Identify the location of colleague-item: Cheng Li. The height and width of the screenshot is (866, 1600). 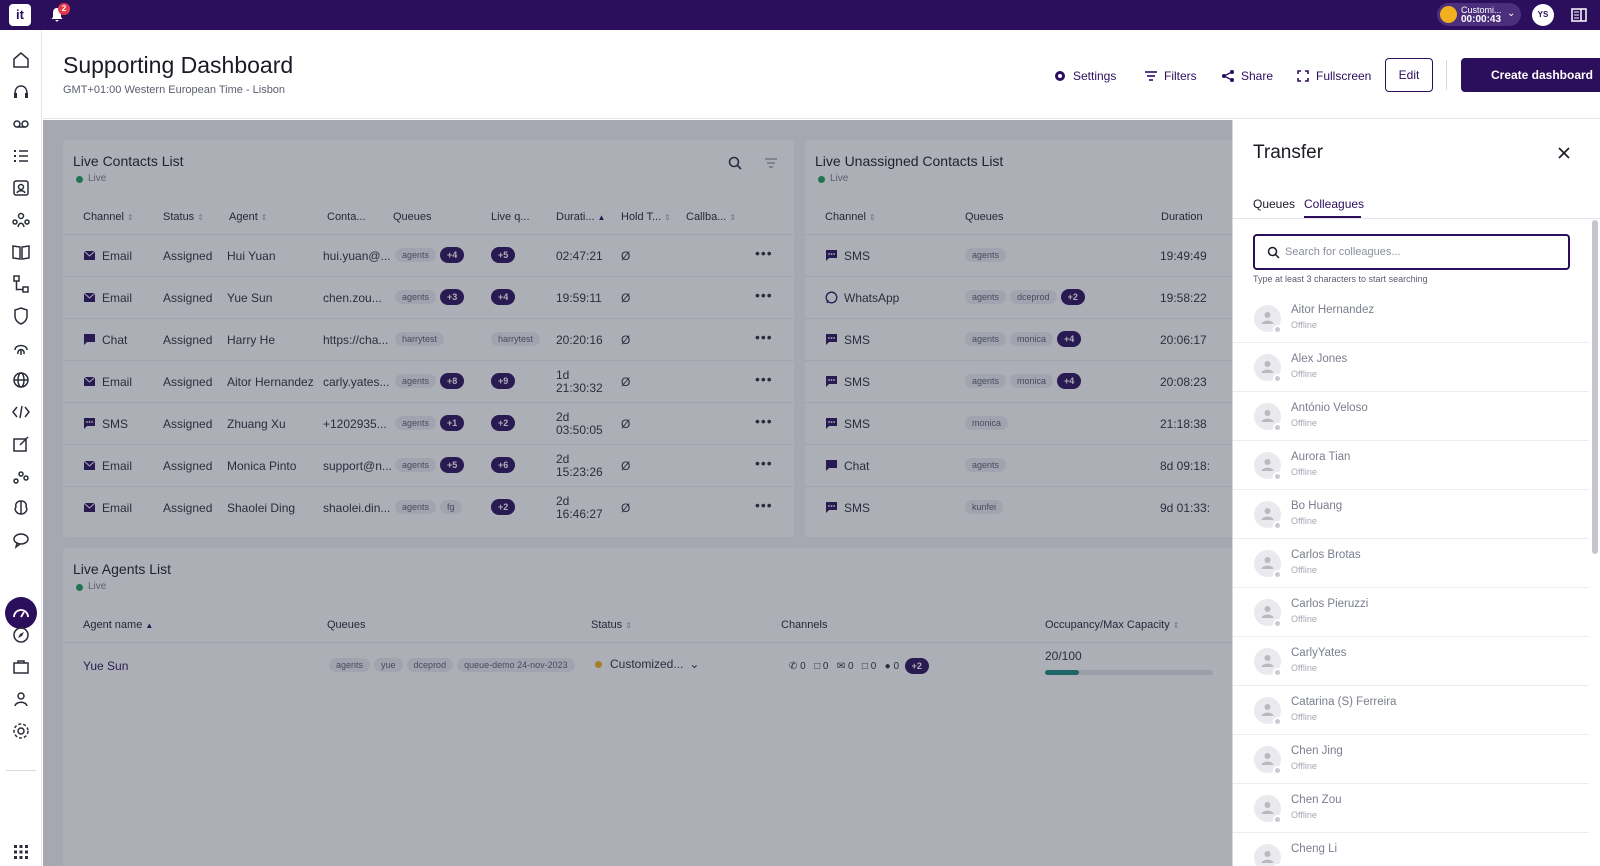
(1411, 849).